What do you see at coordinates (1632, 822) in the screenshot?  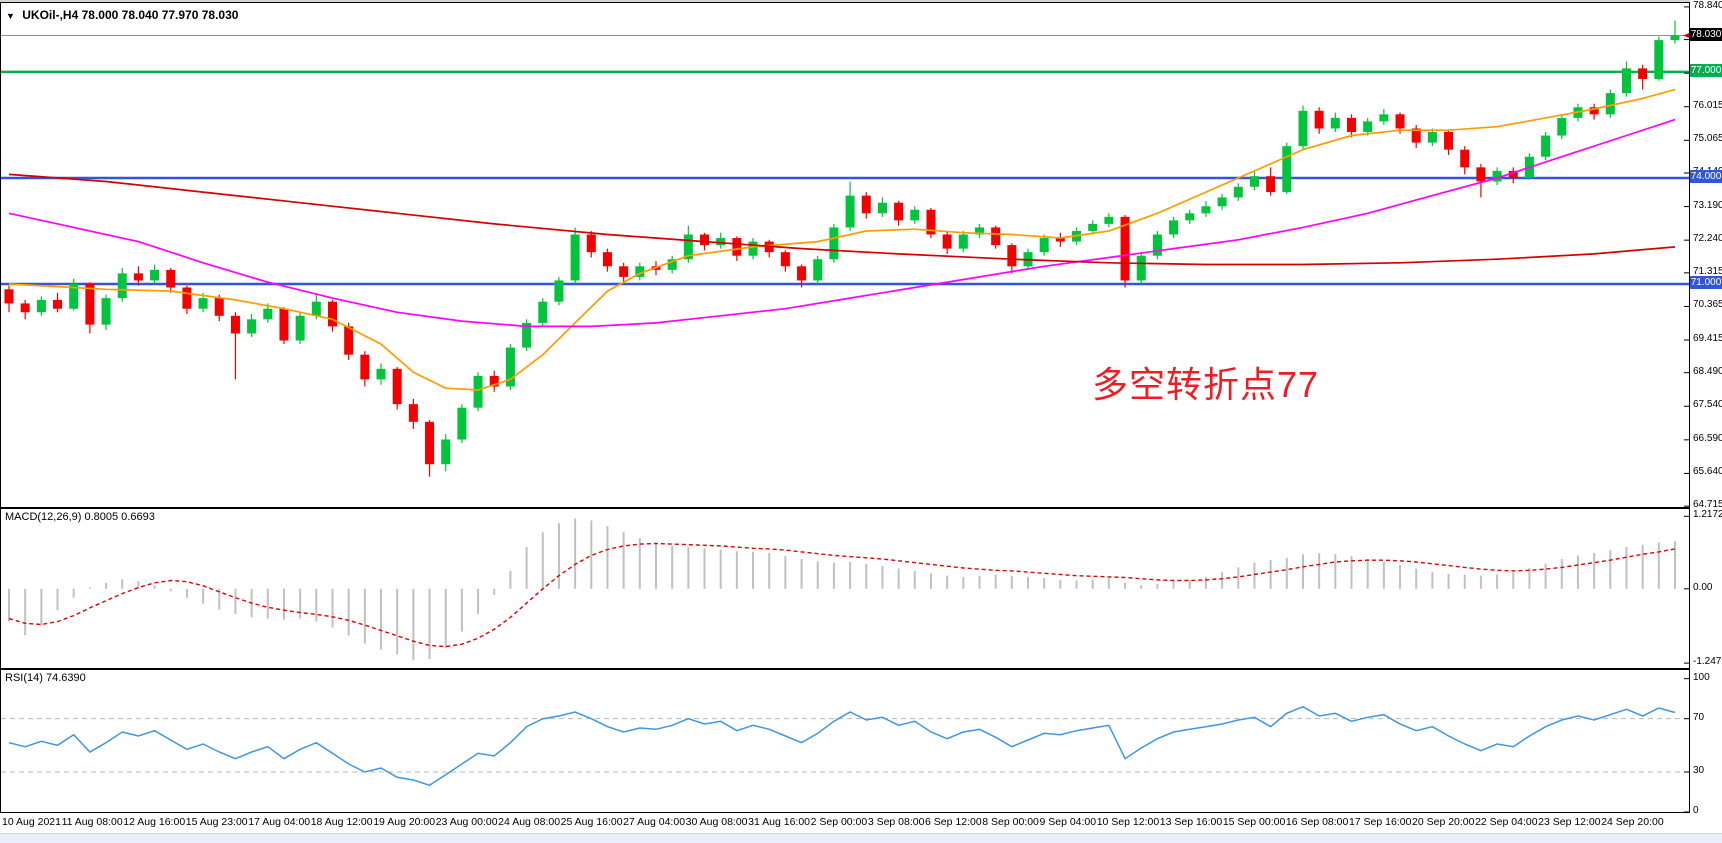 I see `time-axis-label: 24 Sep 20:00` at bounding box center [1632, 822].